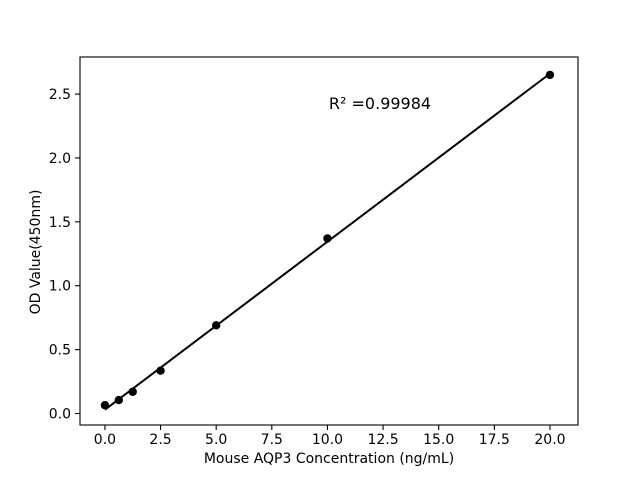  What do you see at coordinates (549, 440) in the screenshot?
I see `x-tick-label: 20.0` at bounding box center [549, 440].